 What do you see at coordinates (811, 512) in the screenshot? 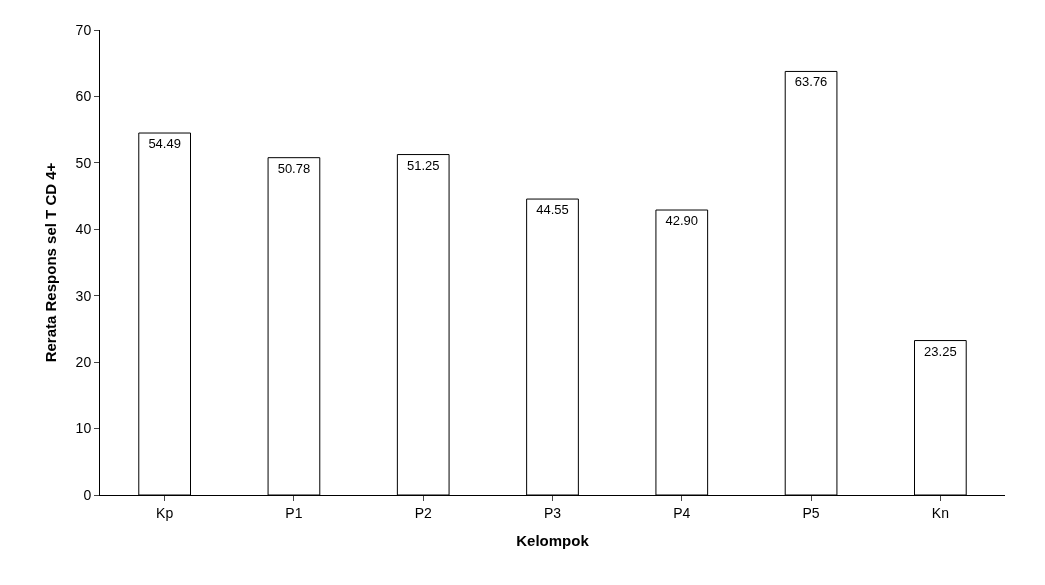
I see `x-tick-label: P5` at bounding box center [811, 512].